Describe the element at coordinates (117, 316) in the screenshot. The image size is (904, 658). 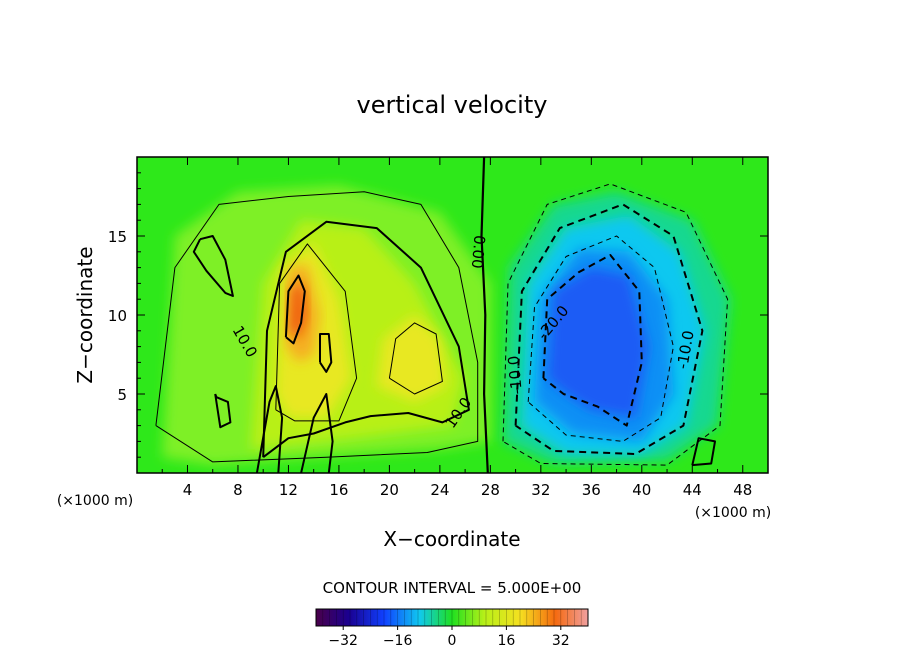
I see `y-tick-label: 10` at that location.